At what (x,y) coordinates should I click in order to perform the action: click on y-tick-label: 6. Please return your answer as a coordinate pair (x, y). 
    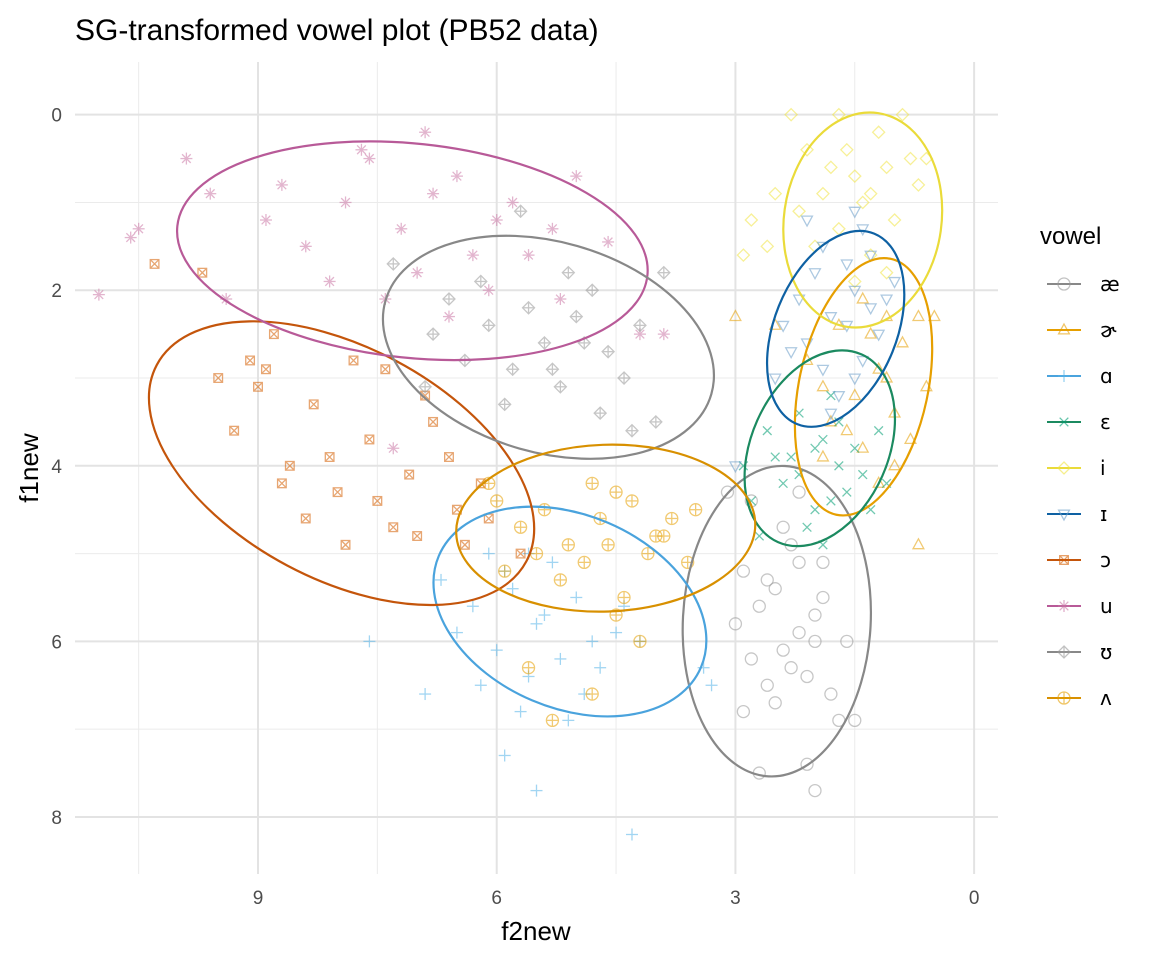
    Looking at the image, I should click on (56, 642).